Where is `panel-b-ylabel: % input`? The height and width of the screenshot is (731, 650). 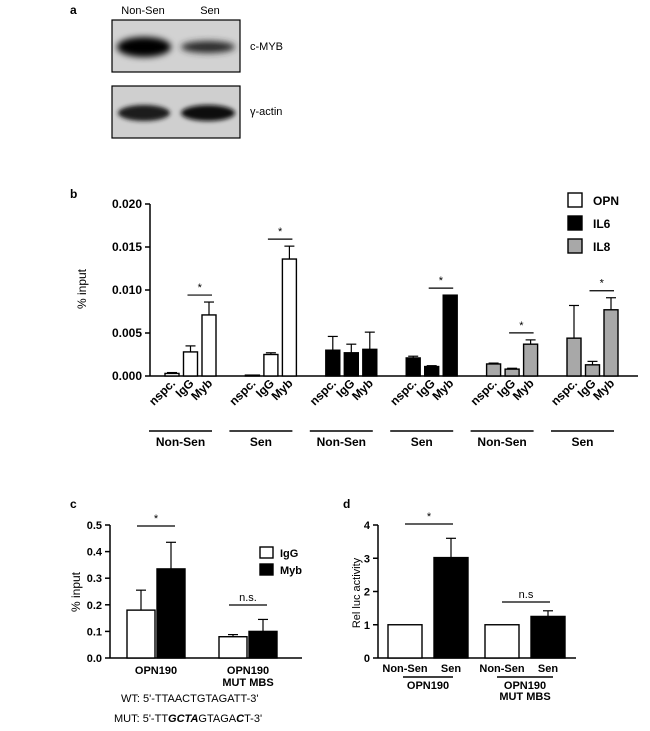 panel-b-ylabel: % input is located at coordinates (82, 288).